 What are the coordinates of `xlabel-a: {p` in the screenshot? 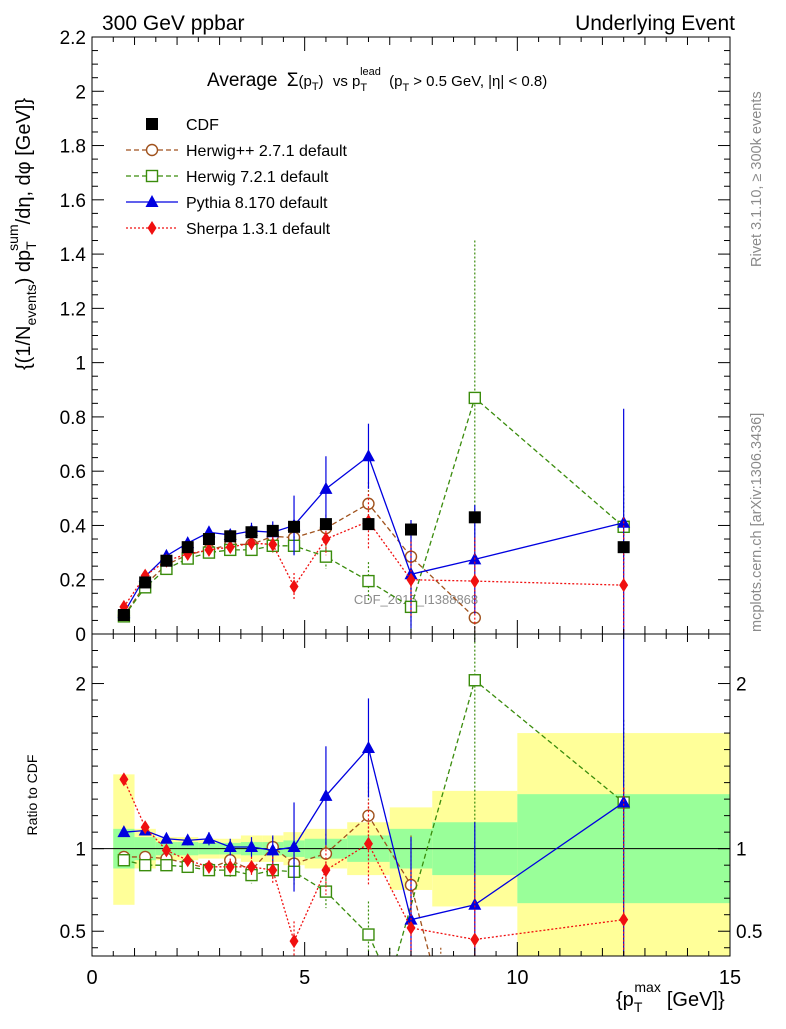 It's located at (625, 1000).